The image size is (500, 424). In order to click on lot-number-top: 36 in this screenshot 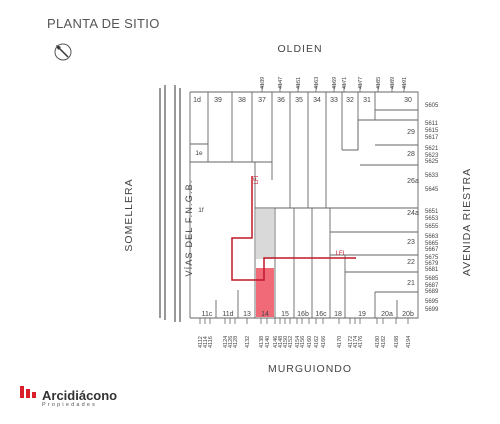, I will do `click(281, 100)`.